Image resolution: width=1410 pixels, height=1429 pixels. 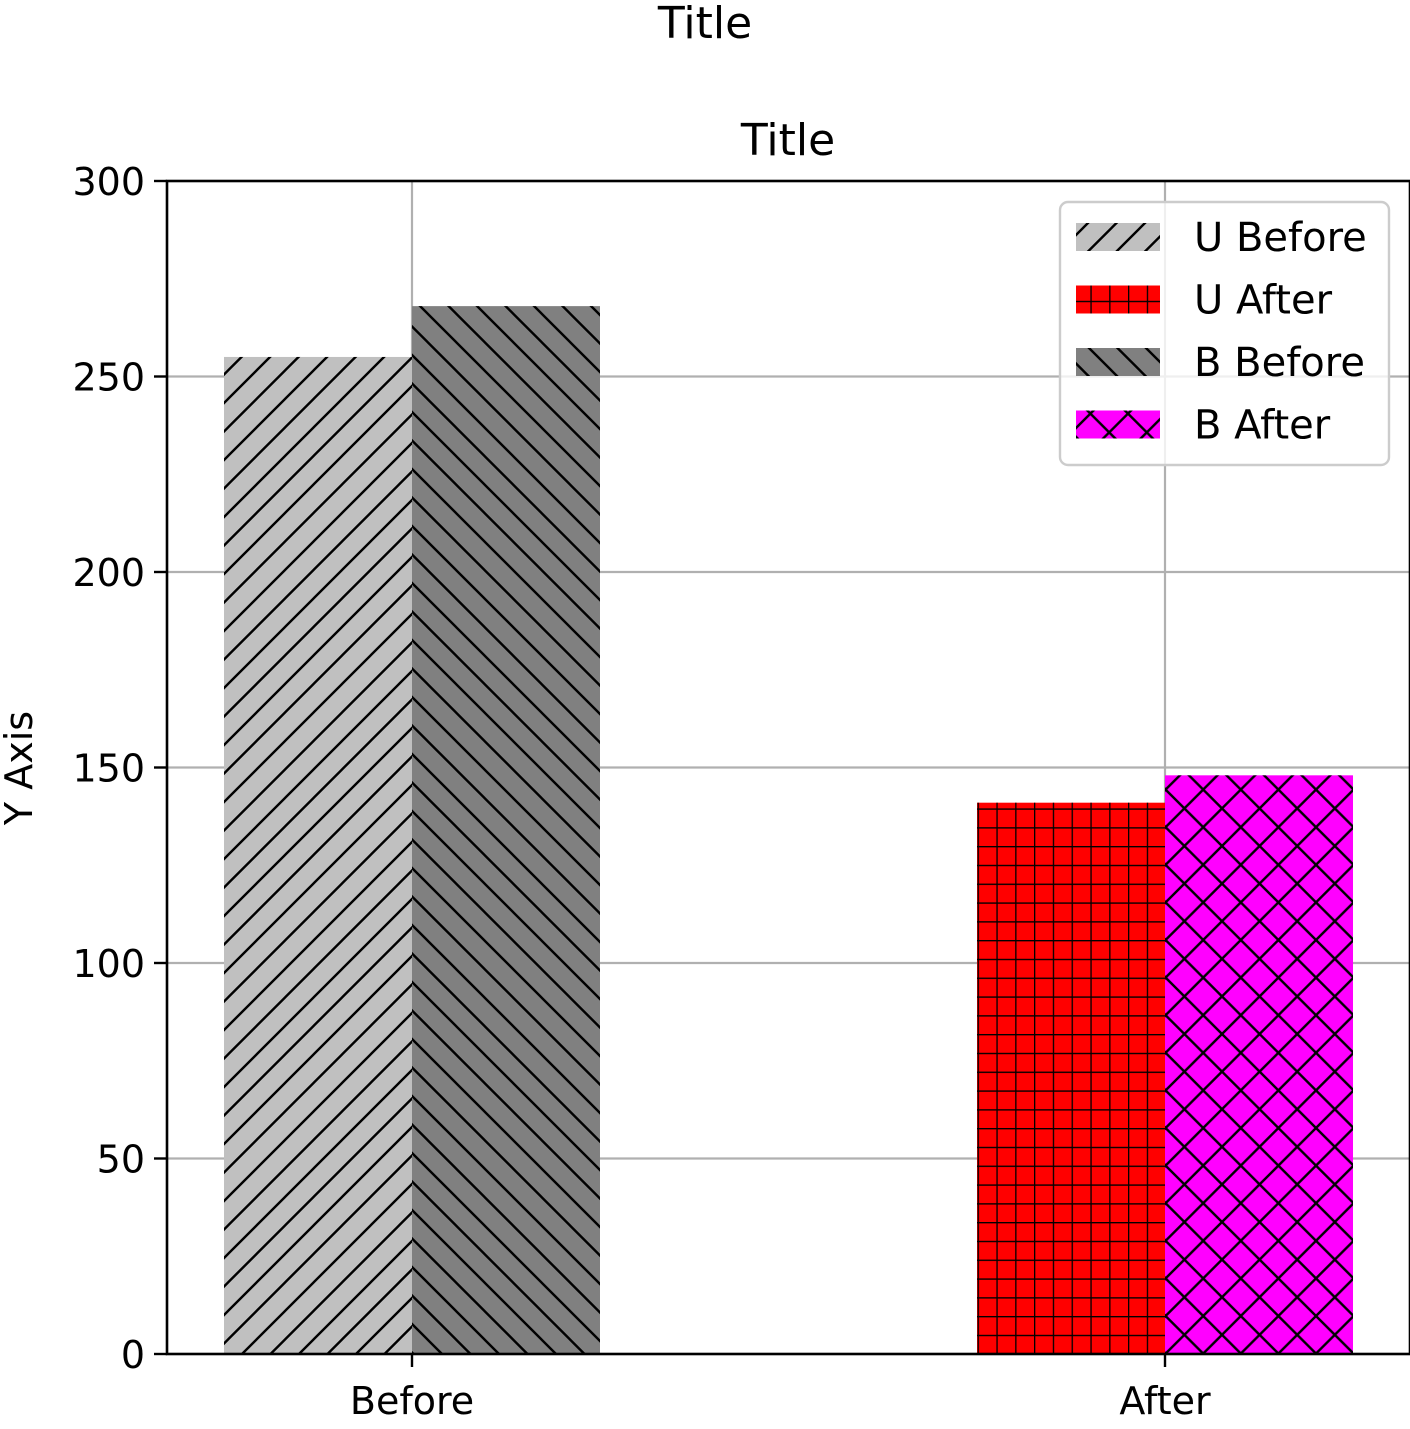 I want to click on y-tick-label: 250, so click(x=108, y=378).